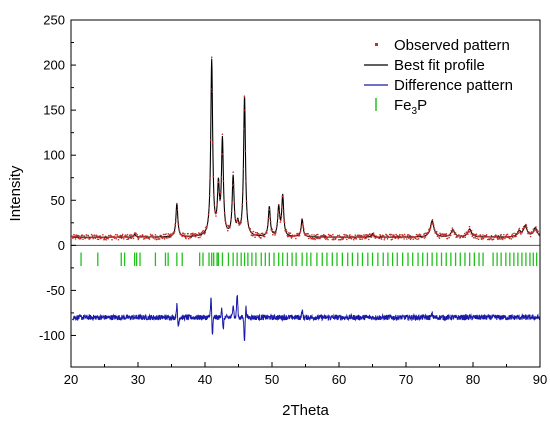  Describe the element at coordinates (205, 379) in the screenshot. I see `x-tick-label: 40` at that location.